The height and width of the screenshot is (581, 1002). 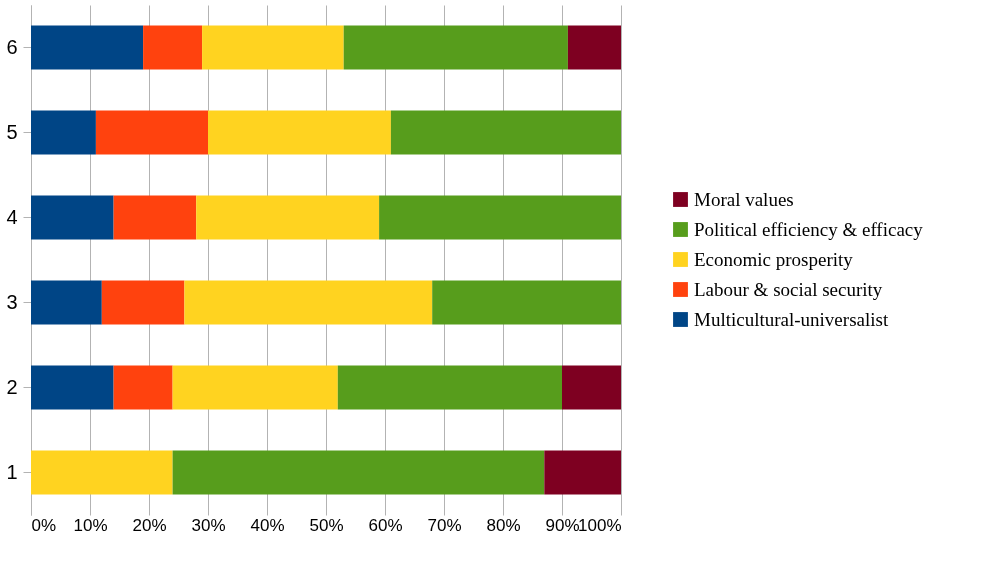 I want to click on legend-label: Political efficiency & efficacy, so click(x=809, y=229).